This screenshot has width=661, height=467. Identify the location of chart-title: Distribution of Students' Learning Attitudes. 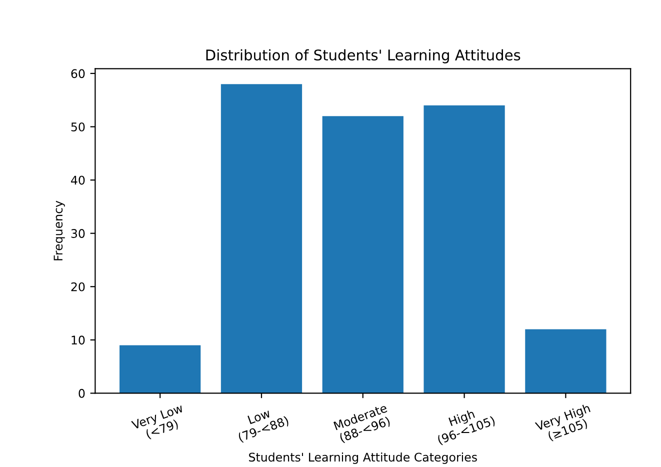
(363, 56).